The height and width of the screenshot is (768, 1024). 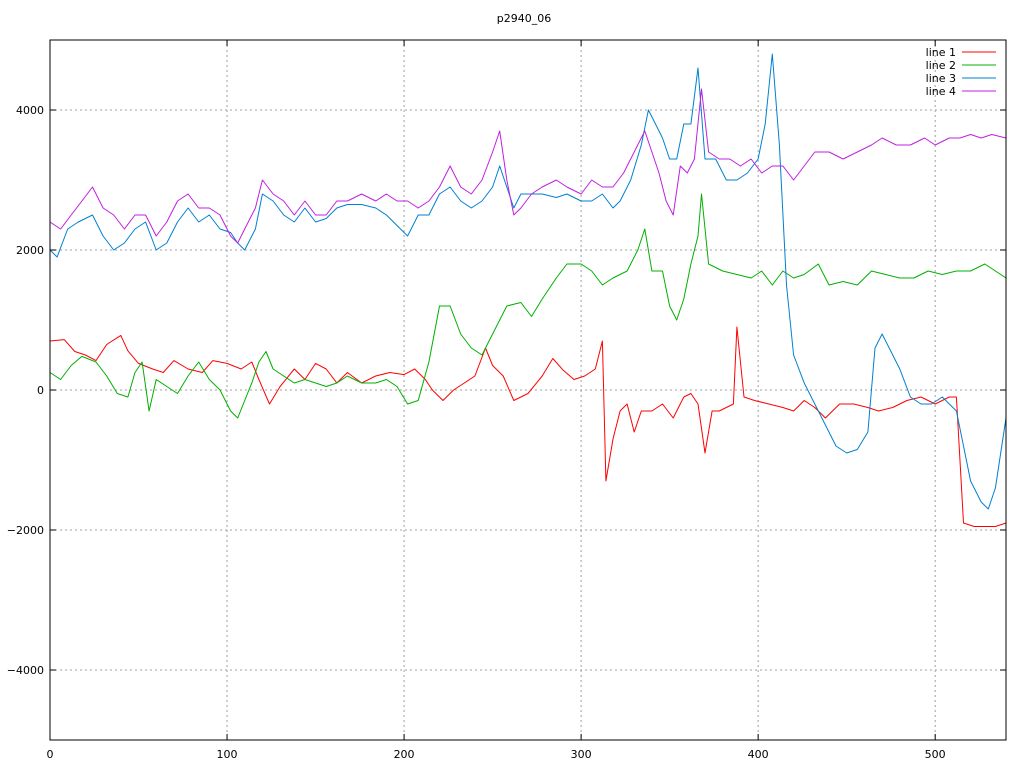 I want to click on legend-label: line 2, so click(x=941, y=65).